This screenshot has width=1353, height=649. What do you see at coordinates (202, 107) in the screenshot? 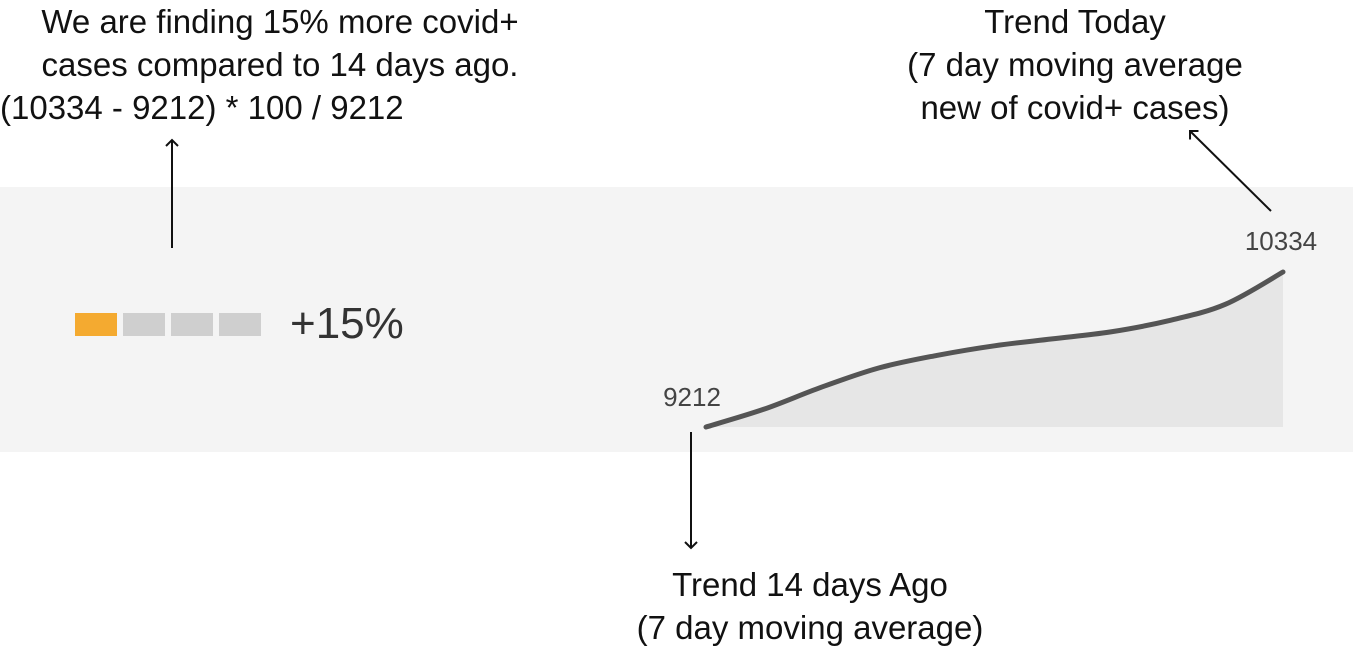
I see `explanation-formula: (10334 - 9212) * 100 / 9212` at bounding box center [202, 107].